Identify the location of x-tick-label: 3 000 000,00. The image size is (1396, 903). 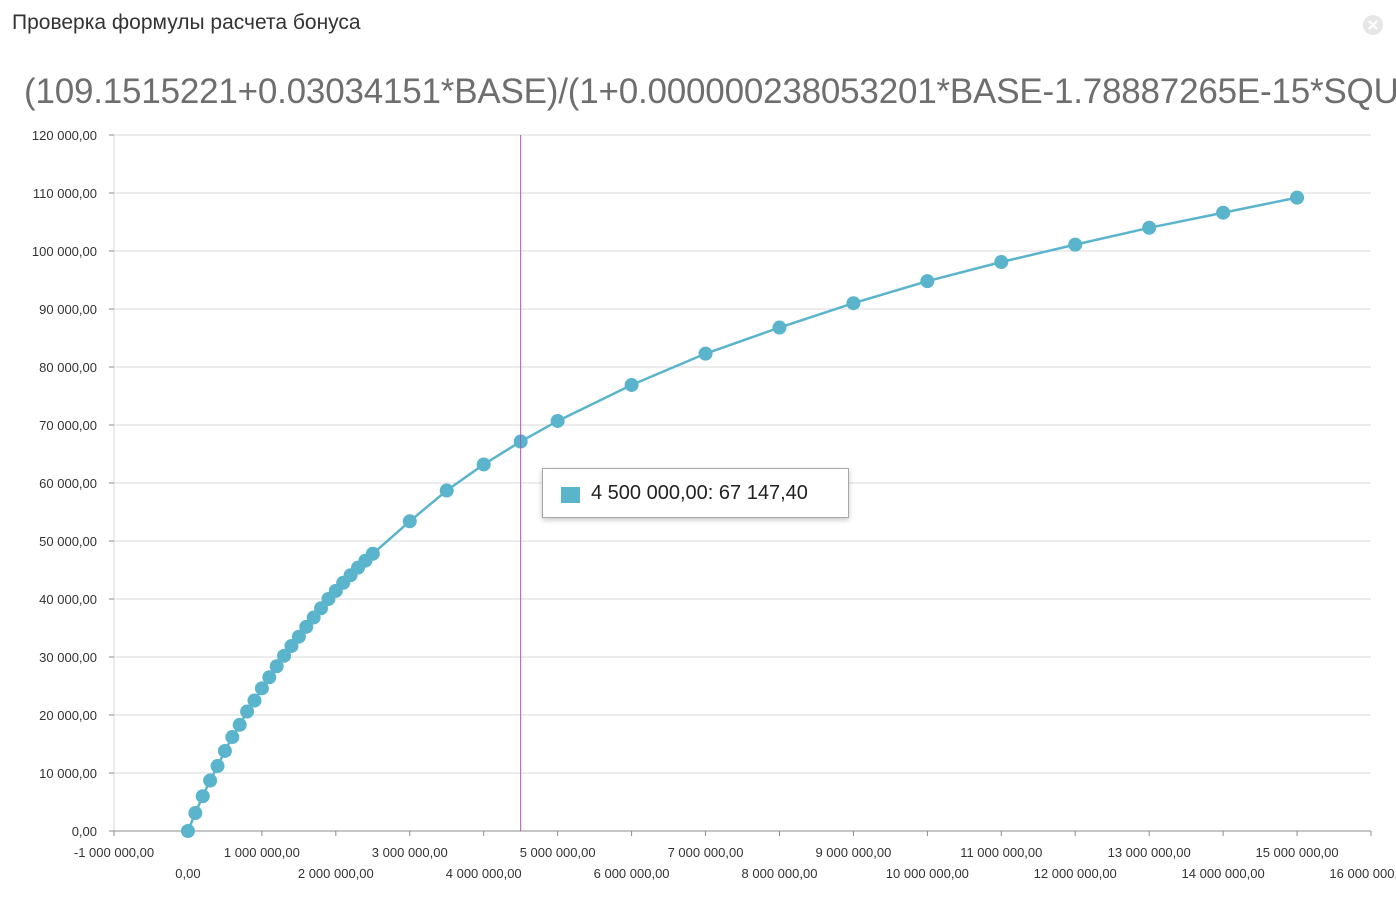
(410, 852).